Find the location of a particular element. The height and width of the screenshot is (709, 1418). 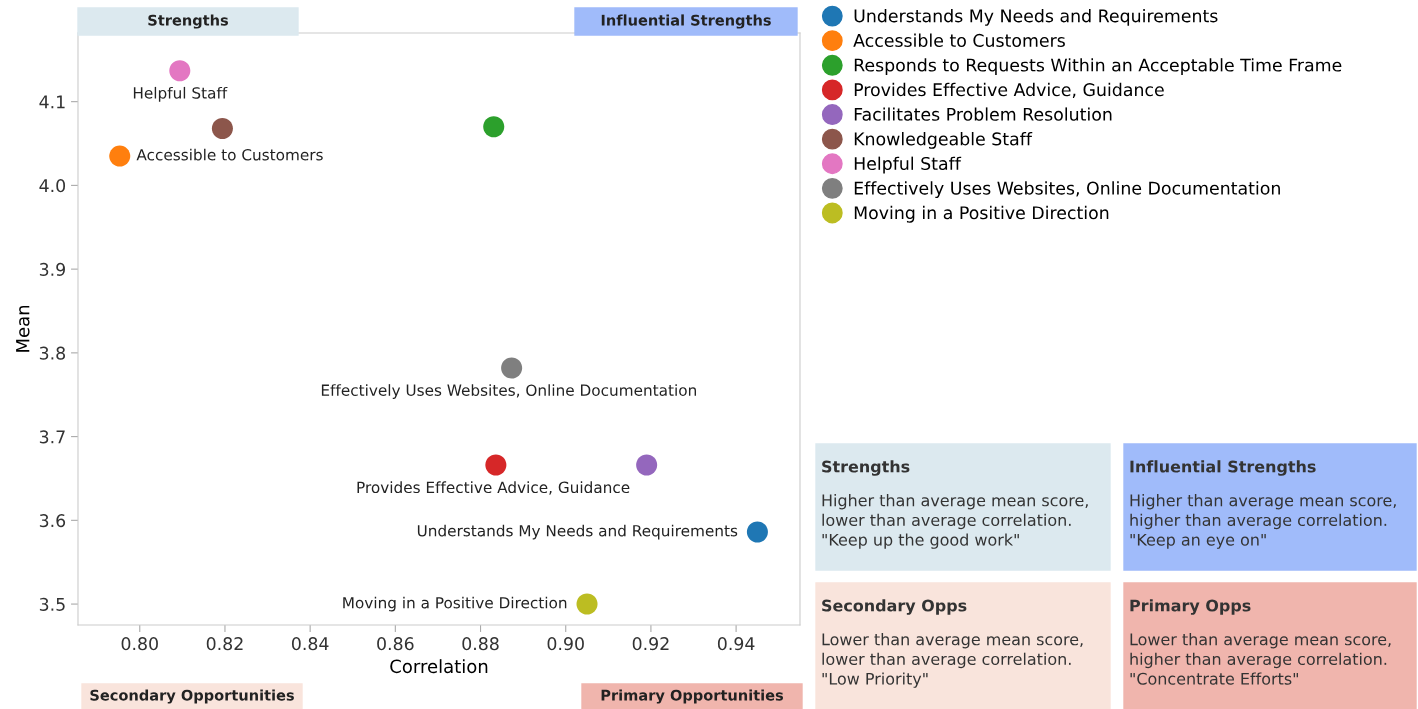

y-tick-label: 3.7 is located at coordinates (52, 437).